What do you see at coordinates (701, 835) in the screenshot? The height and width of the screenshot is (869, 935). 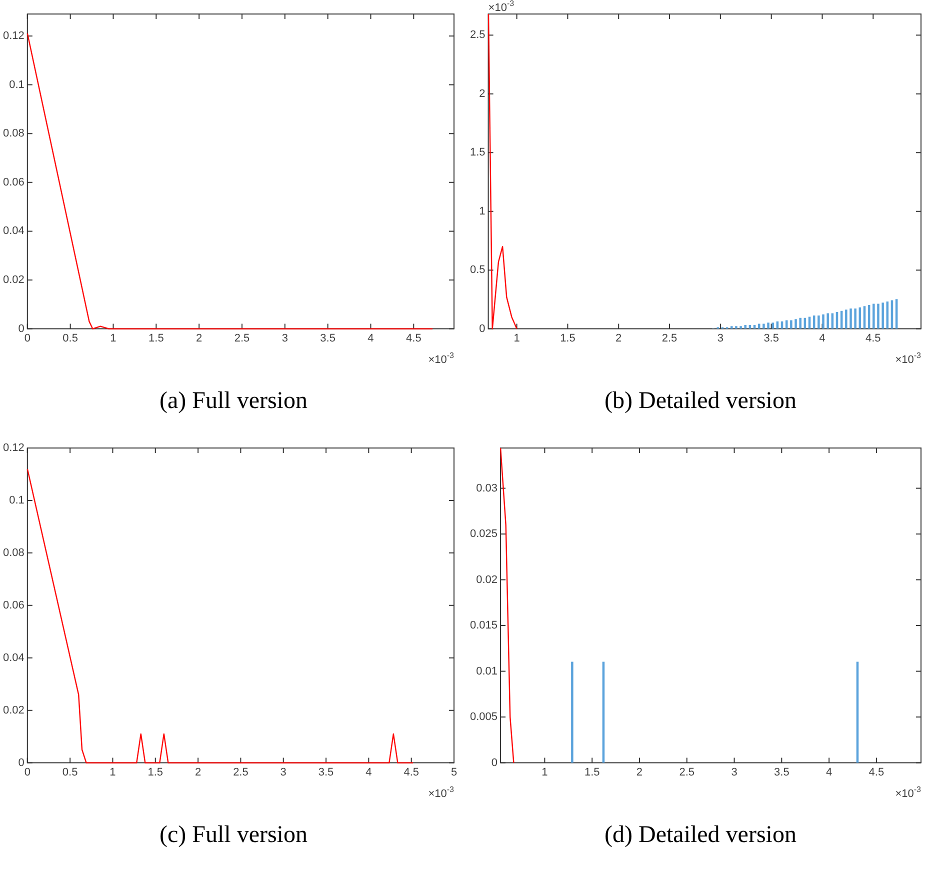 I see `text: (d) Detailed version` at bounding box center [701, 835].